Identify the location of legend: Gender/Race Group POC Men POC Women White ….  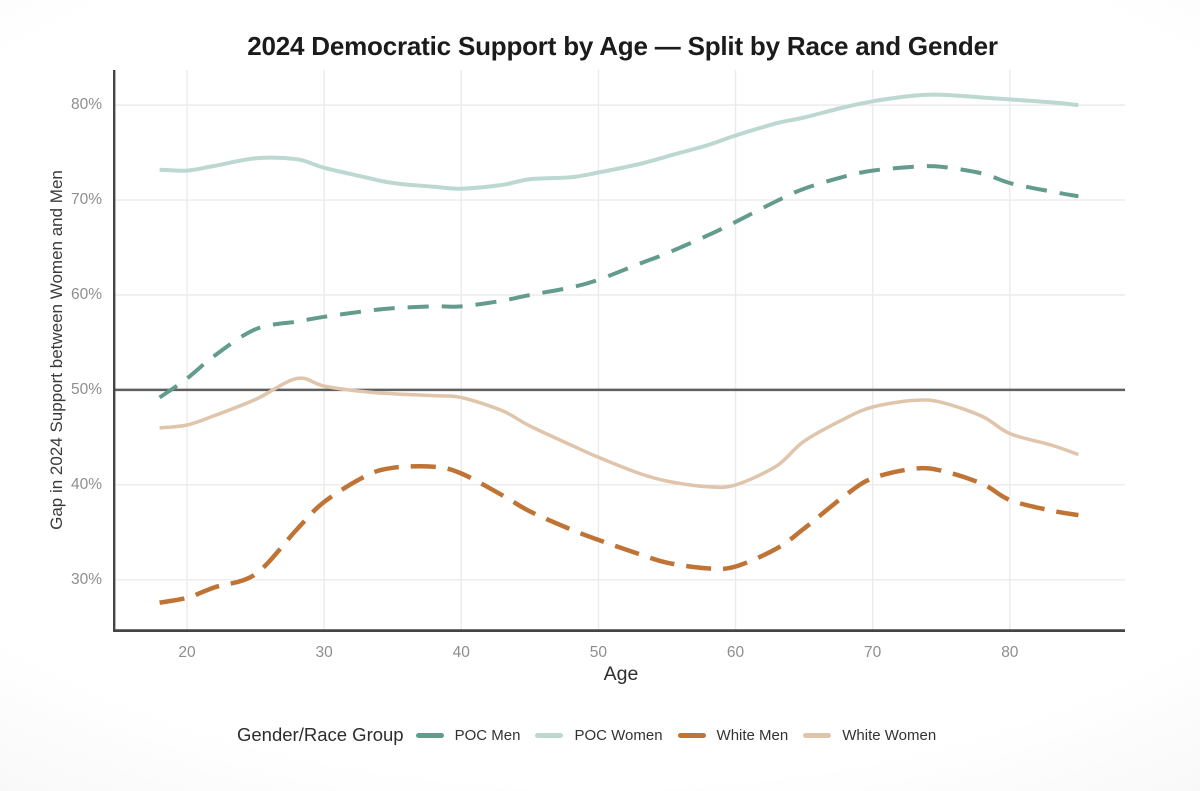
(594, 735).